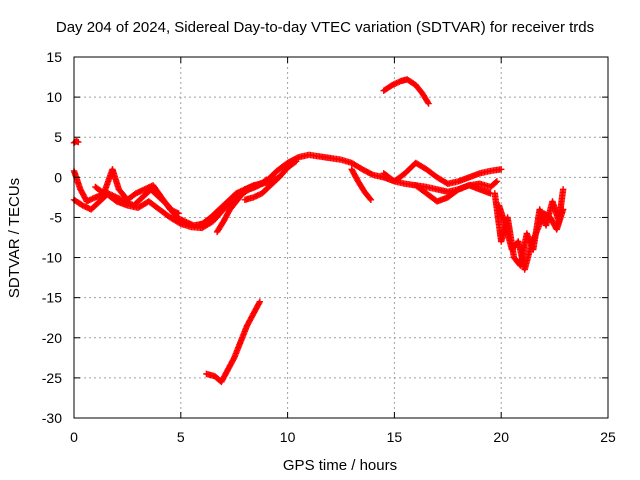 The height and width of the screenshot is (480, 640). I want to click on sdtvar-track-g, so click(442, 173).